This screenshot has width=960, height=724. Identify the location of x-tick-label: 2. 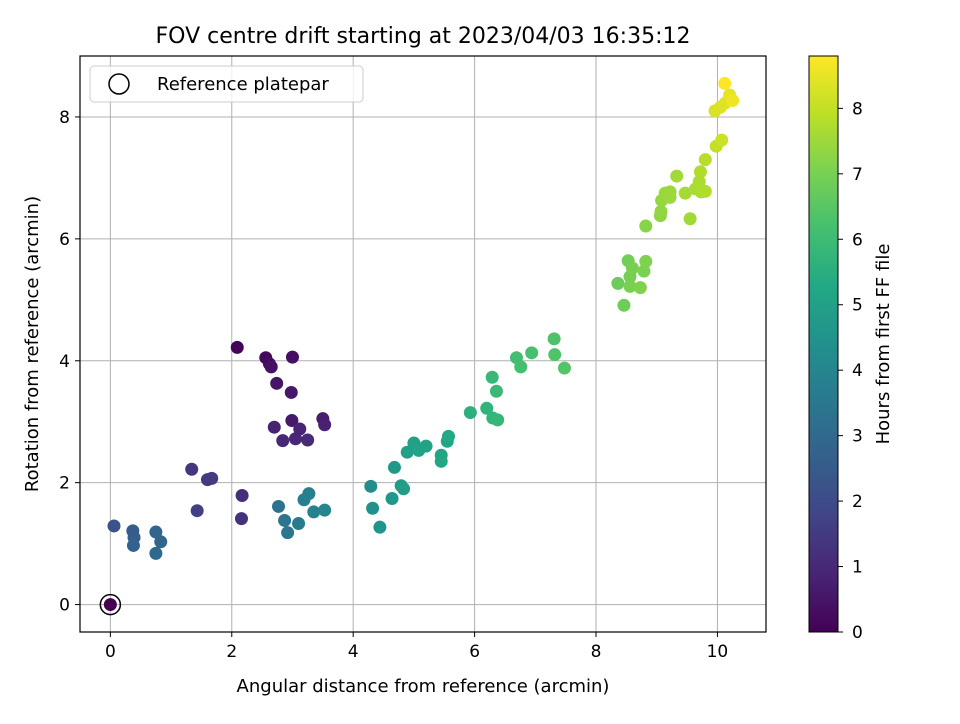
(231, 652).